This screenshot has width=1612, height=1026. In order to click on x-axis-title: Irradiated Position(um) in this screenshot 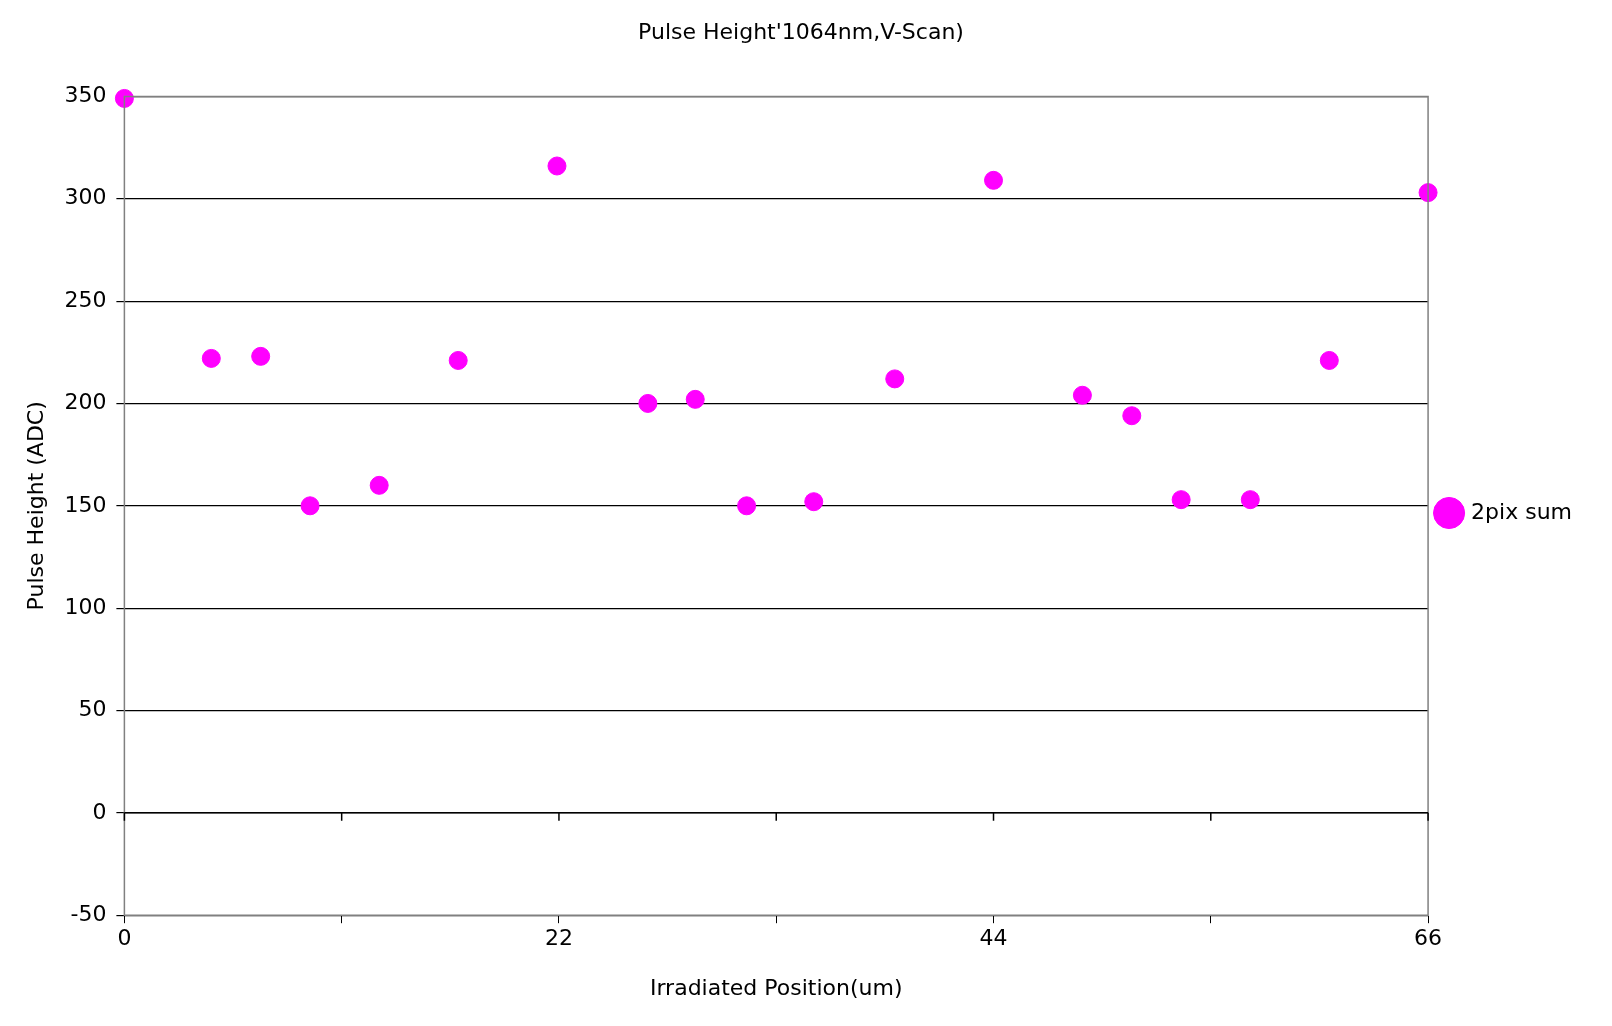, I will do `click(776, 987)`.